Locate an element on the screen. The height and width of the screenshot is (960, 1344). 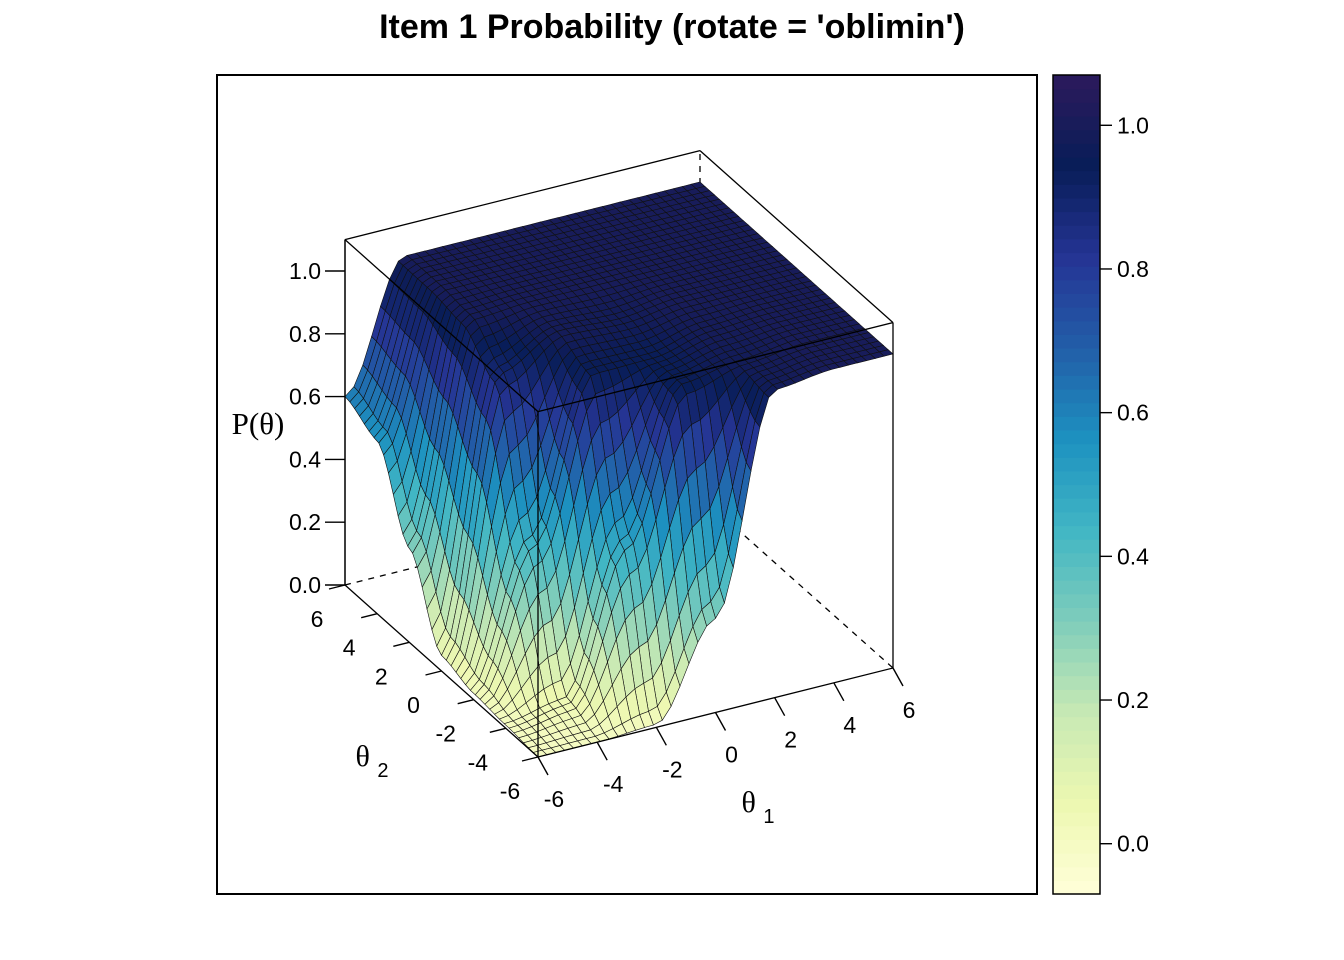
y-axis-label-text: θ is located at coordinates (363, 756).